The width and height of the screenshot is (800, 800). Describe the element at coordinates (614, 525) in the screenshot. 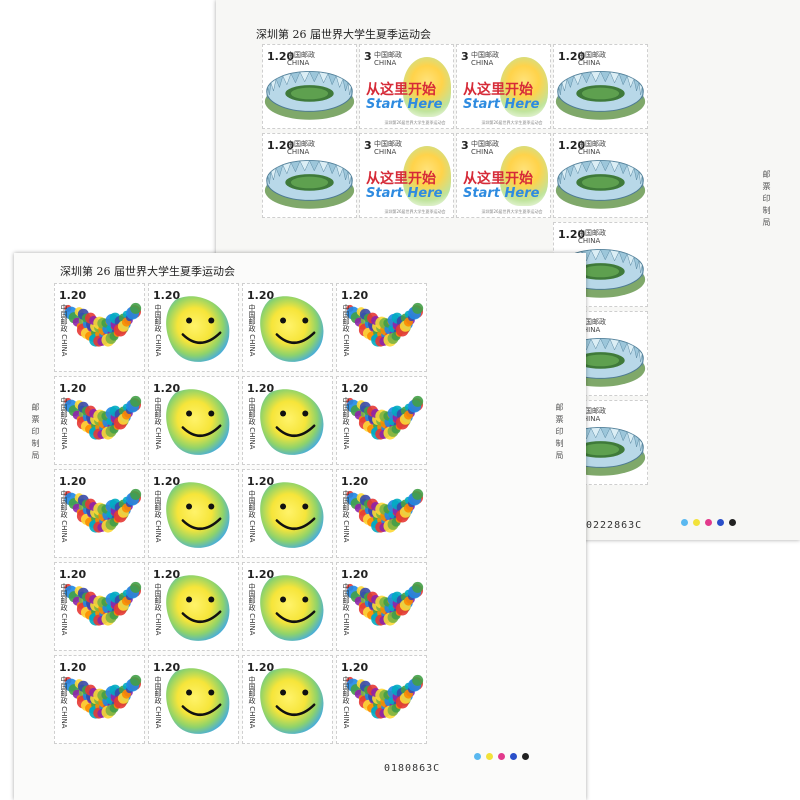

I see `back-sheet-serial: 0222863C` at that location.